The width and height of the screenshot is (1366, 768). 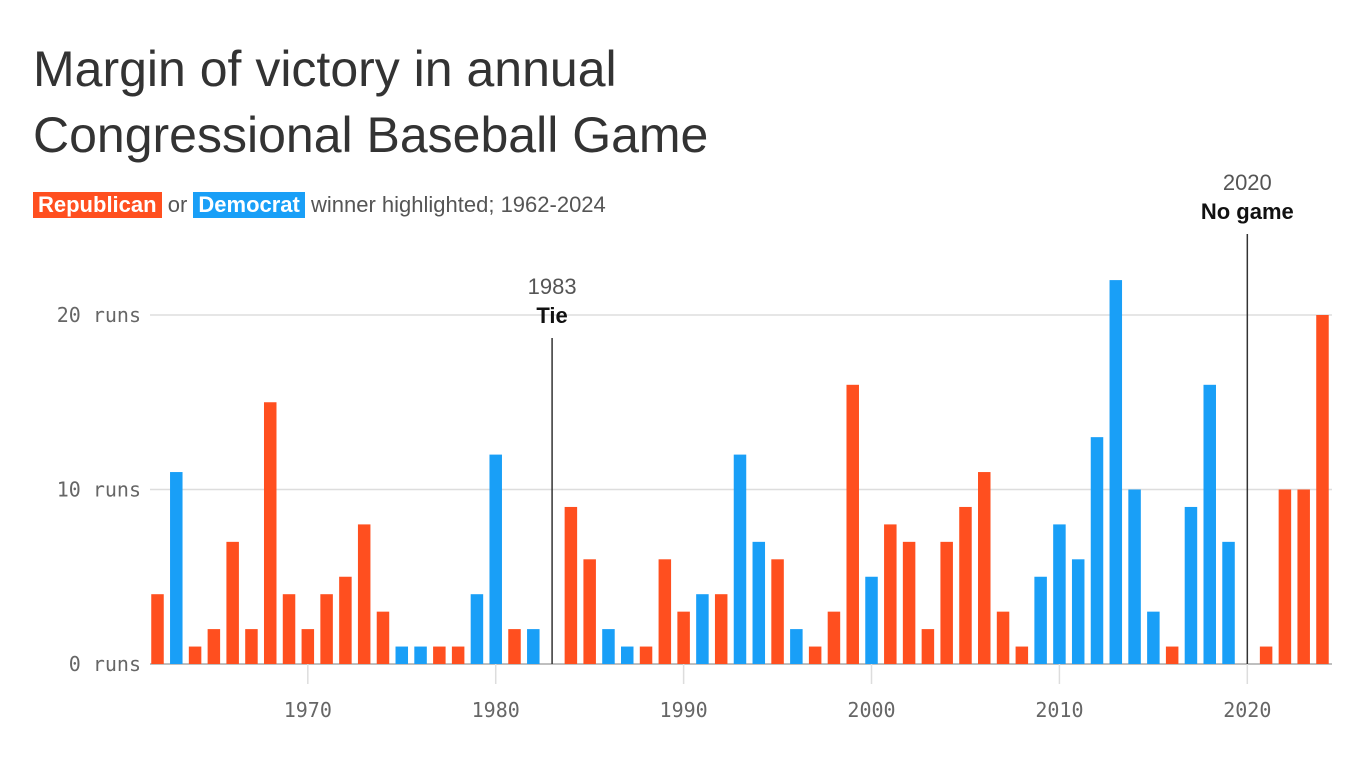 I want to click on bar-2013, so click(x=1116, y=472).